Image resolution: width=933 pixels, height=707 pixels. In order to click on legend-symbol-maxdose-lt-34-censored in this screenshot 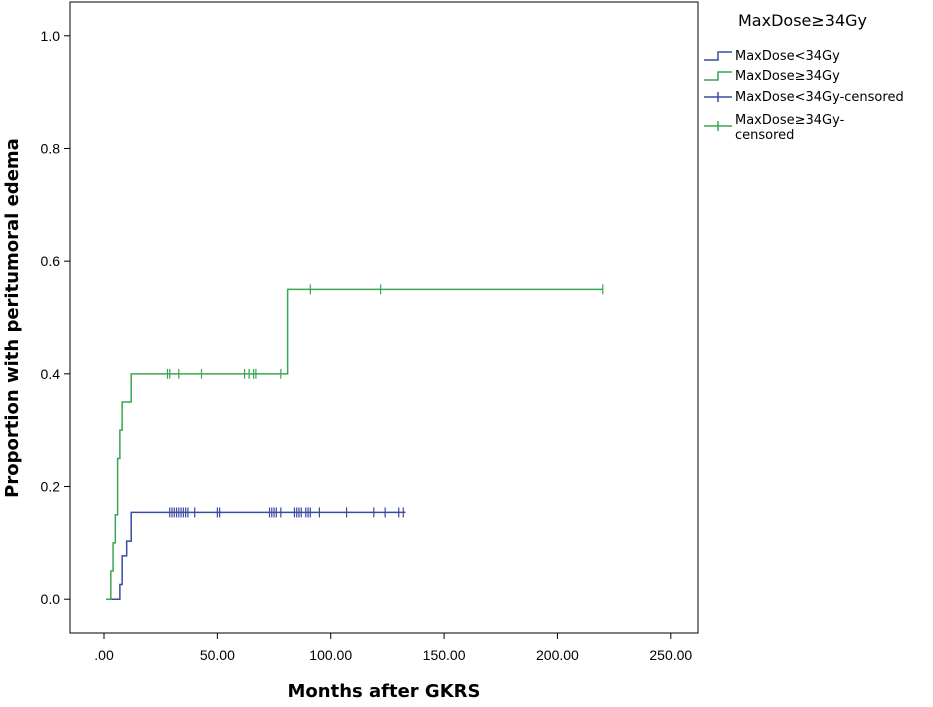, I will do `click(718, 97)`.